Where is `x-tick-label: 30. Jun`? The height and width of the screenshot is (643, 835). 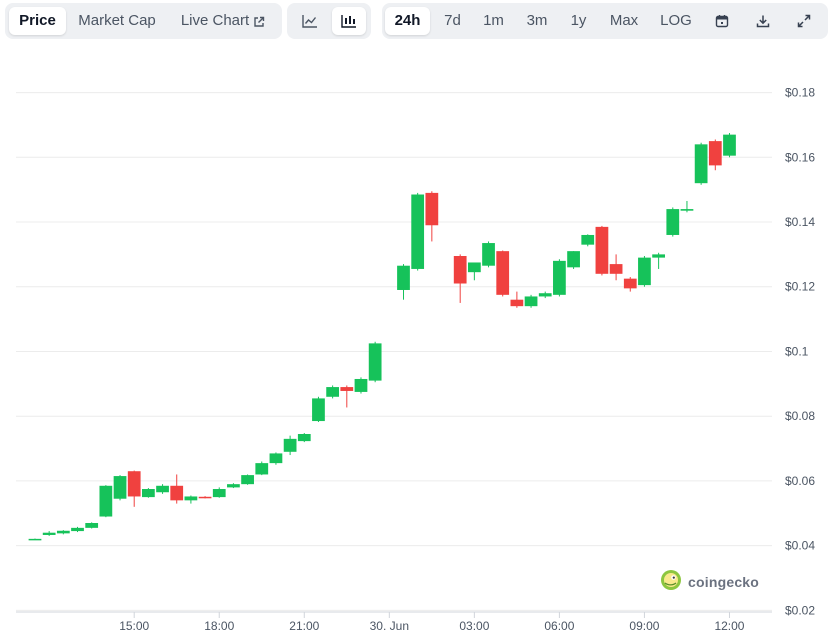
x-tick-label: 30. Jun is located at coordinates (389, 626).